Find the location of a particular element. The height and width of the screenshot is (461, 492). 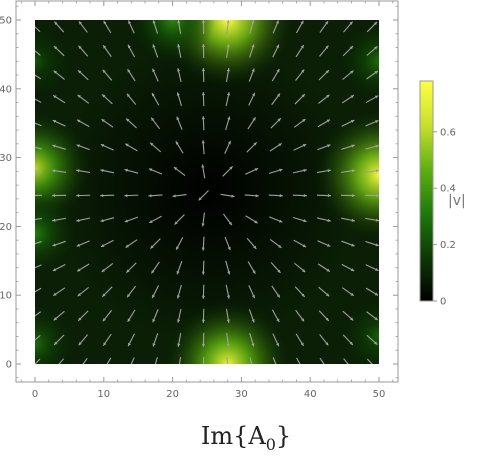

colorbar-tick-label: 0 is located at coordinates (443, 302).